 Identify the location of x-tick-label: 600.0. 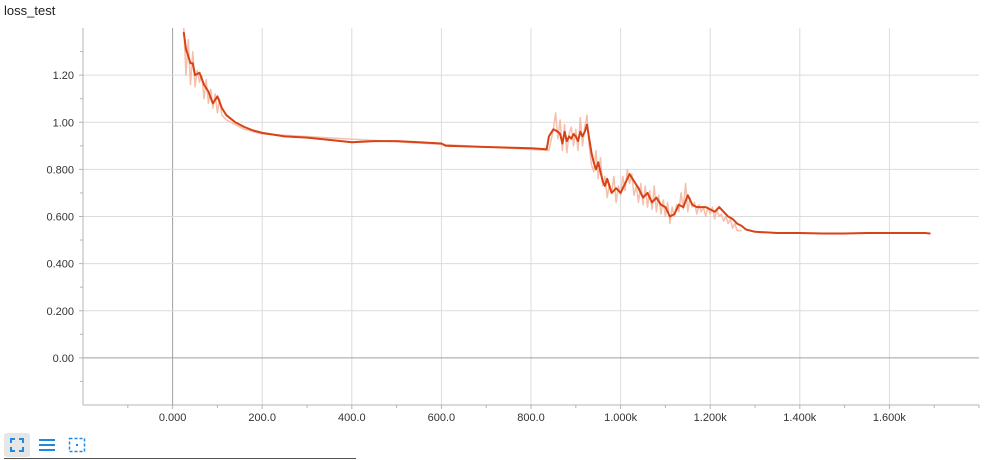
(442, 418).